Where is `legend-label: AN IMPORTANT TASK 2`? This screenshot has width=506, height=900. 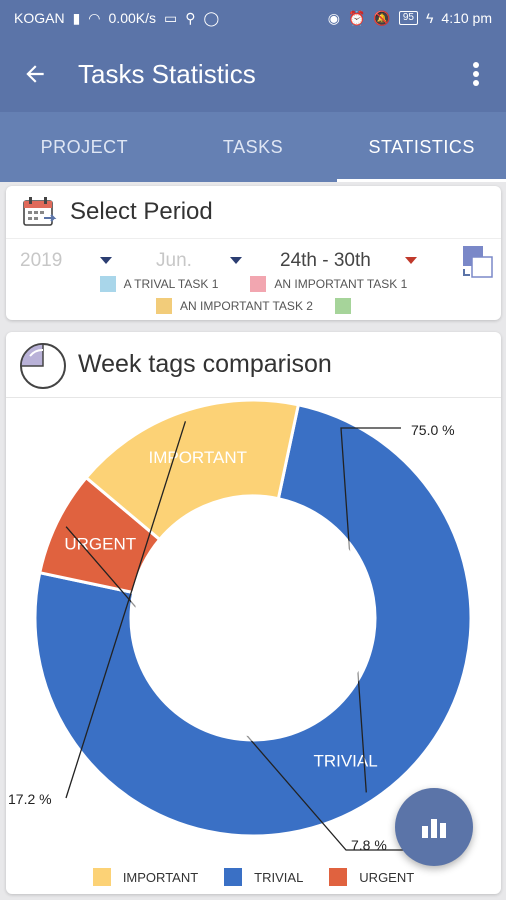 legend-label: AN IMPORTANT TASK 2 is located at coordinates (246, 306).